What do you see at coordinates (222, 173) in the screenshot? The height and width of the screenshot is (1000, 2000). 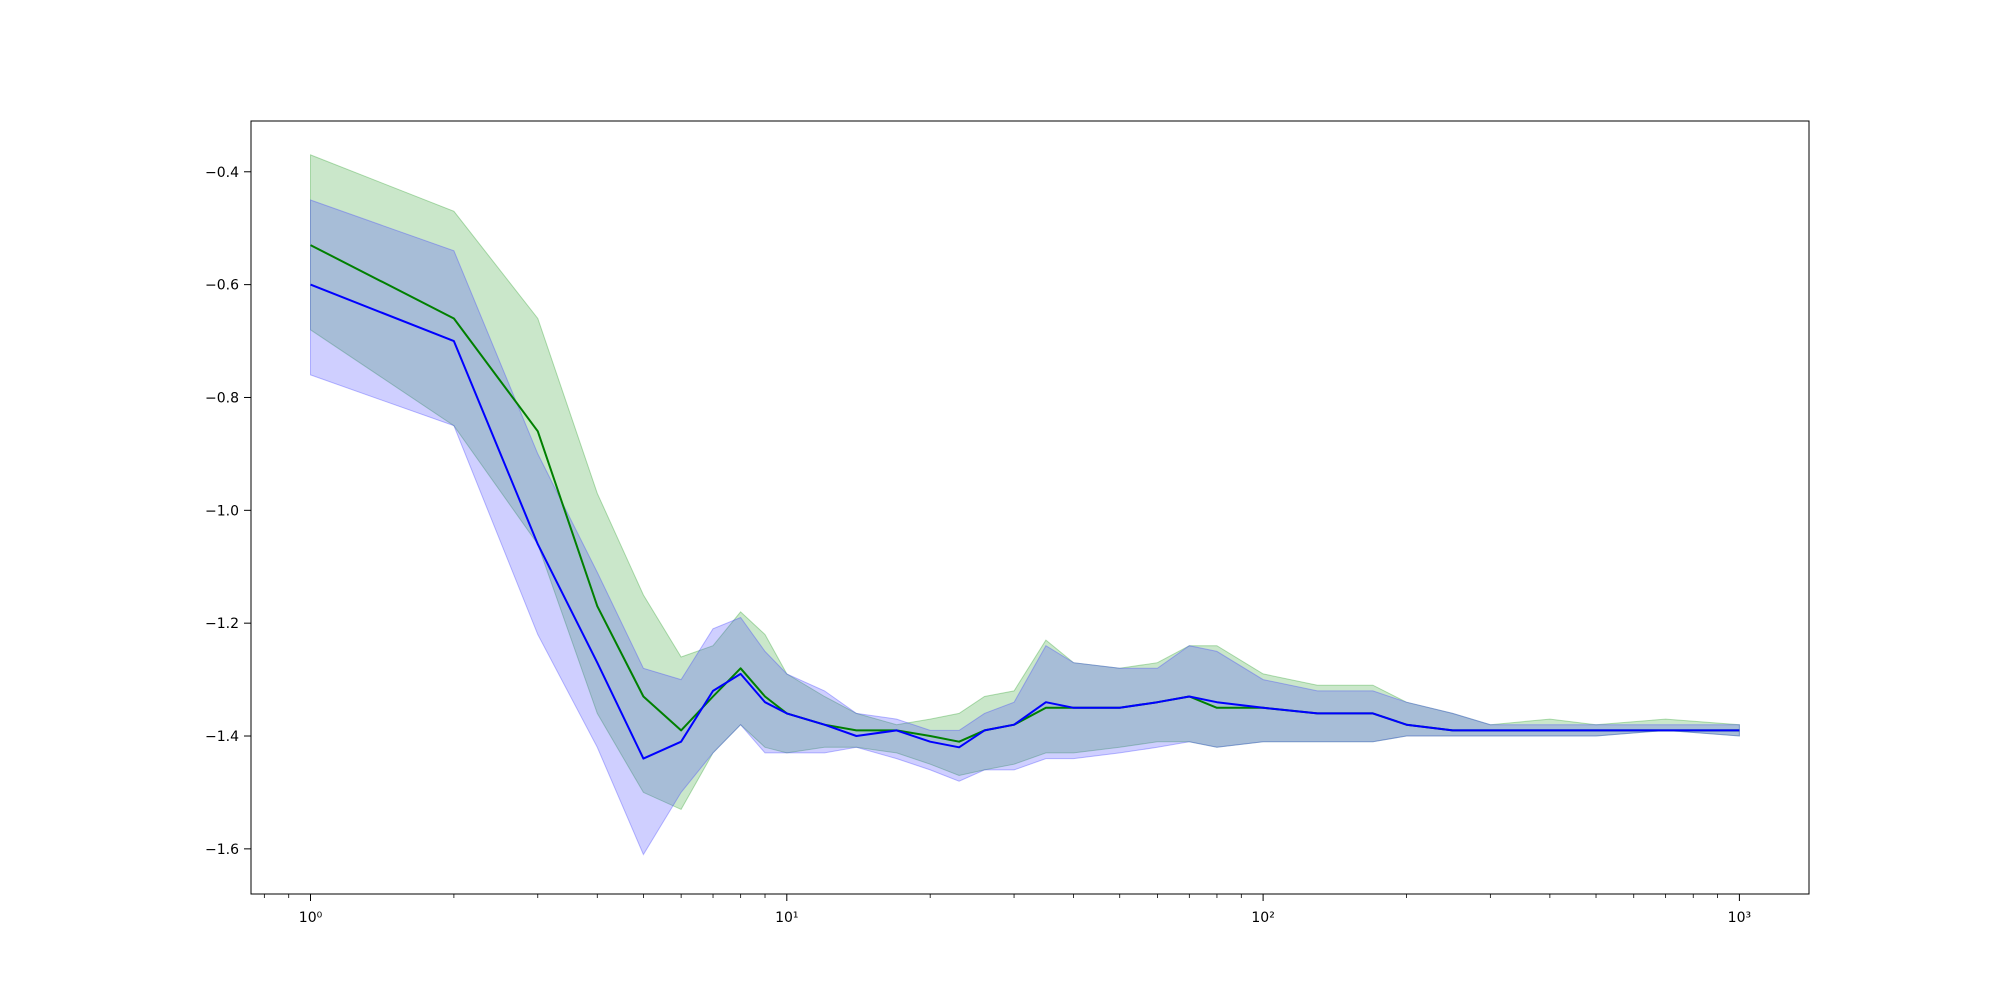 I see `y-tick-label: −0.4` at bounding box center [222, 173].